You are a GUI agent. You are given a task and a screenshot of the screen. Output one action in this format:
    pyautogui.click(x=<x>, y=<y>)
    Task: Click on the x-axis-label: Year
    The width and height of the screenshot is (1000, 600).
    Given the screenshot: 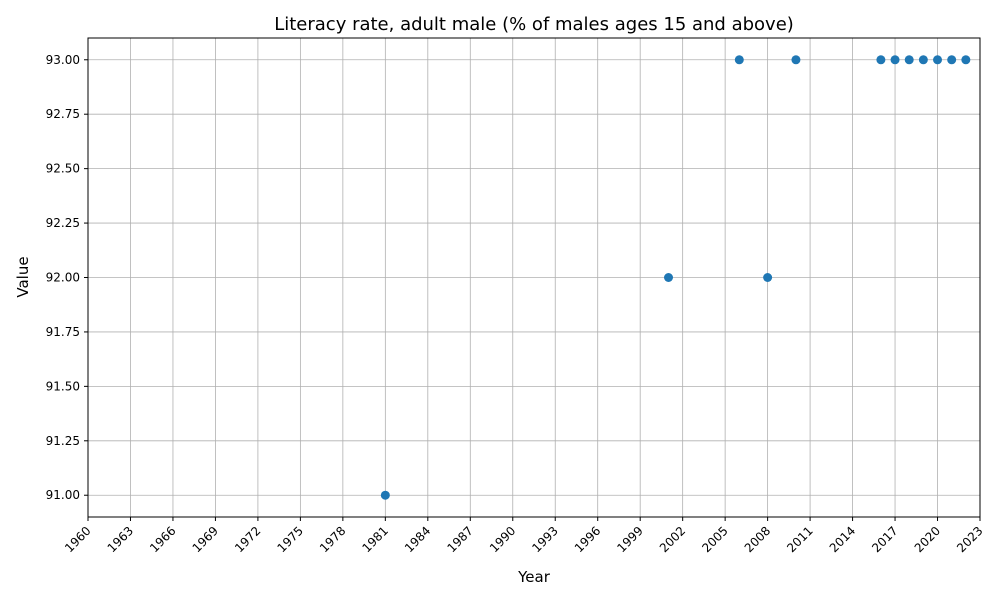 What is the action you would take?
    pyautogui.click(x=534, y=577)
    